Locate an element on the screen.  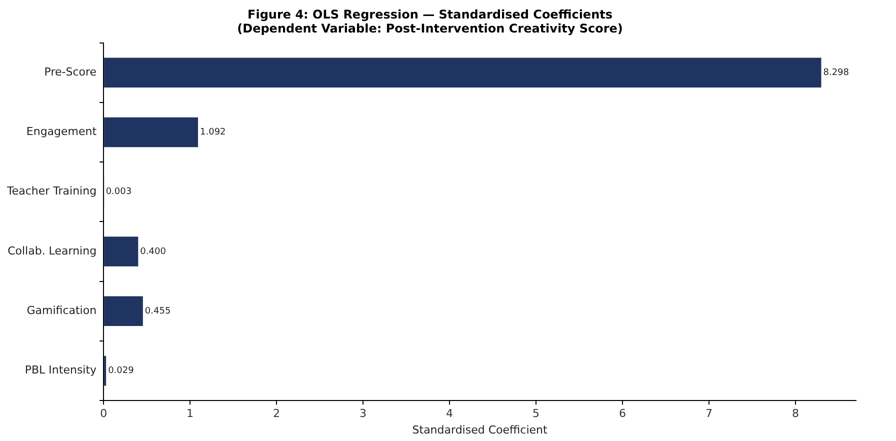
x-tick-label: 2 is located at coordinates (276, 413).